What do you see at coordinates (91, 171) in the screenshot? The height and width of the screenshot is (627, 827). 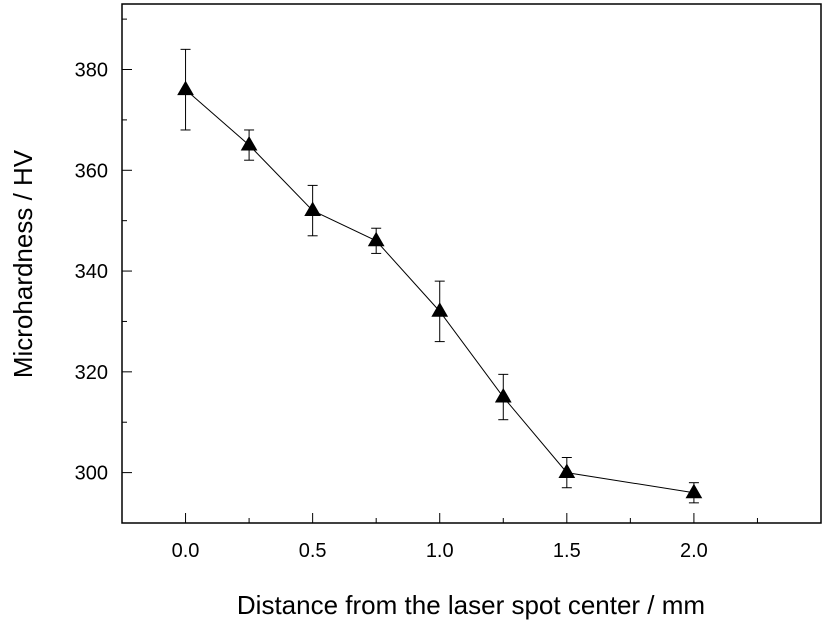 I see `y-tick-label: 360` at bounding box center [91, 171].